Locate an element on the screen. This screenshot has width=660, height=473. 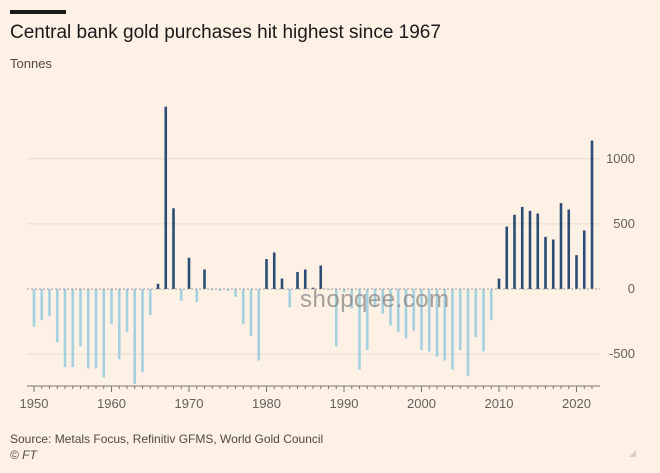
bar-1987 is located at coordinates (321, 277).